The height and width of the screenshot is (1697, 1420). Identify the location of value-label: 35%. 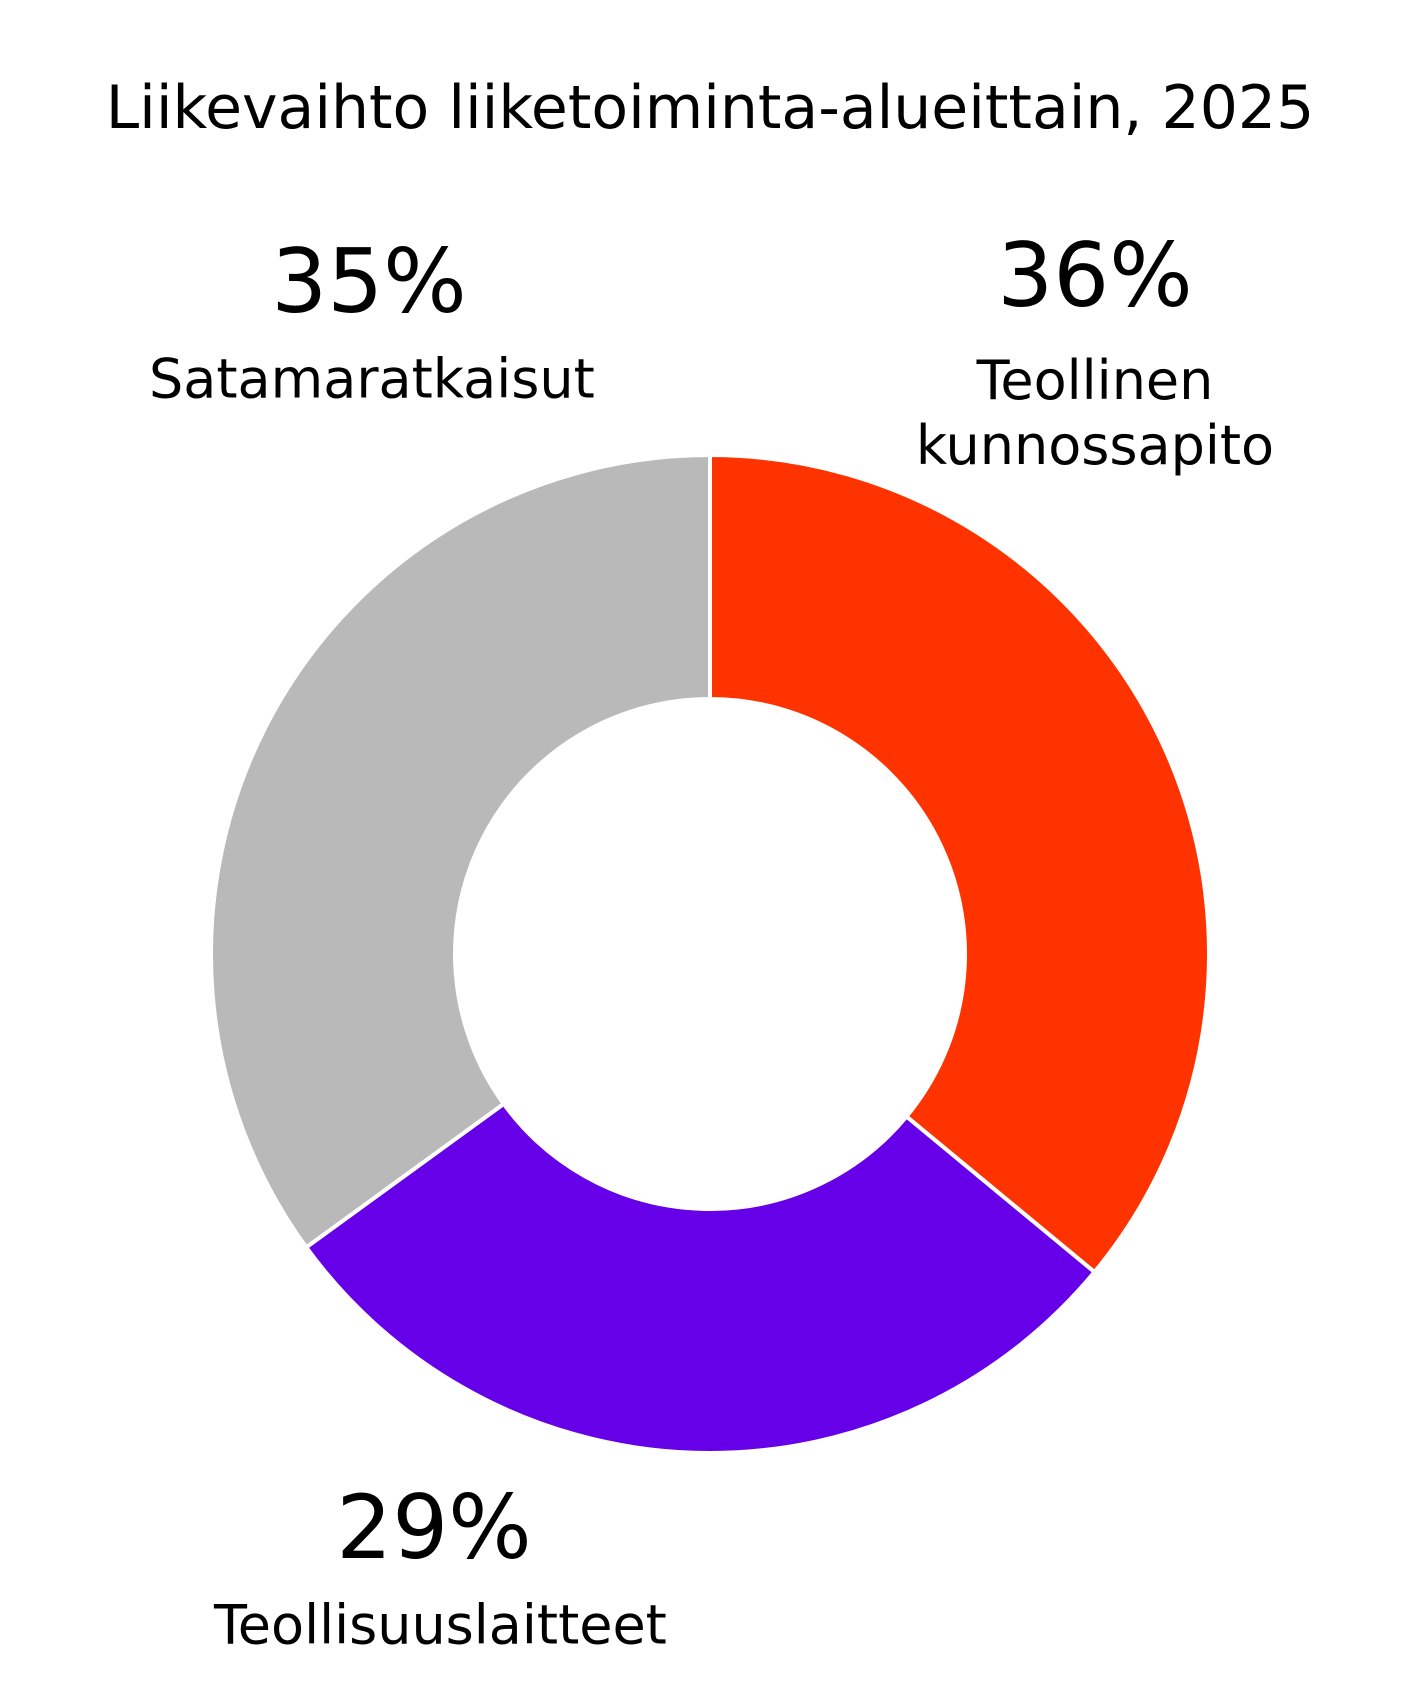
(369, 282).